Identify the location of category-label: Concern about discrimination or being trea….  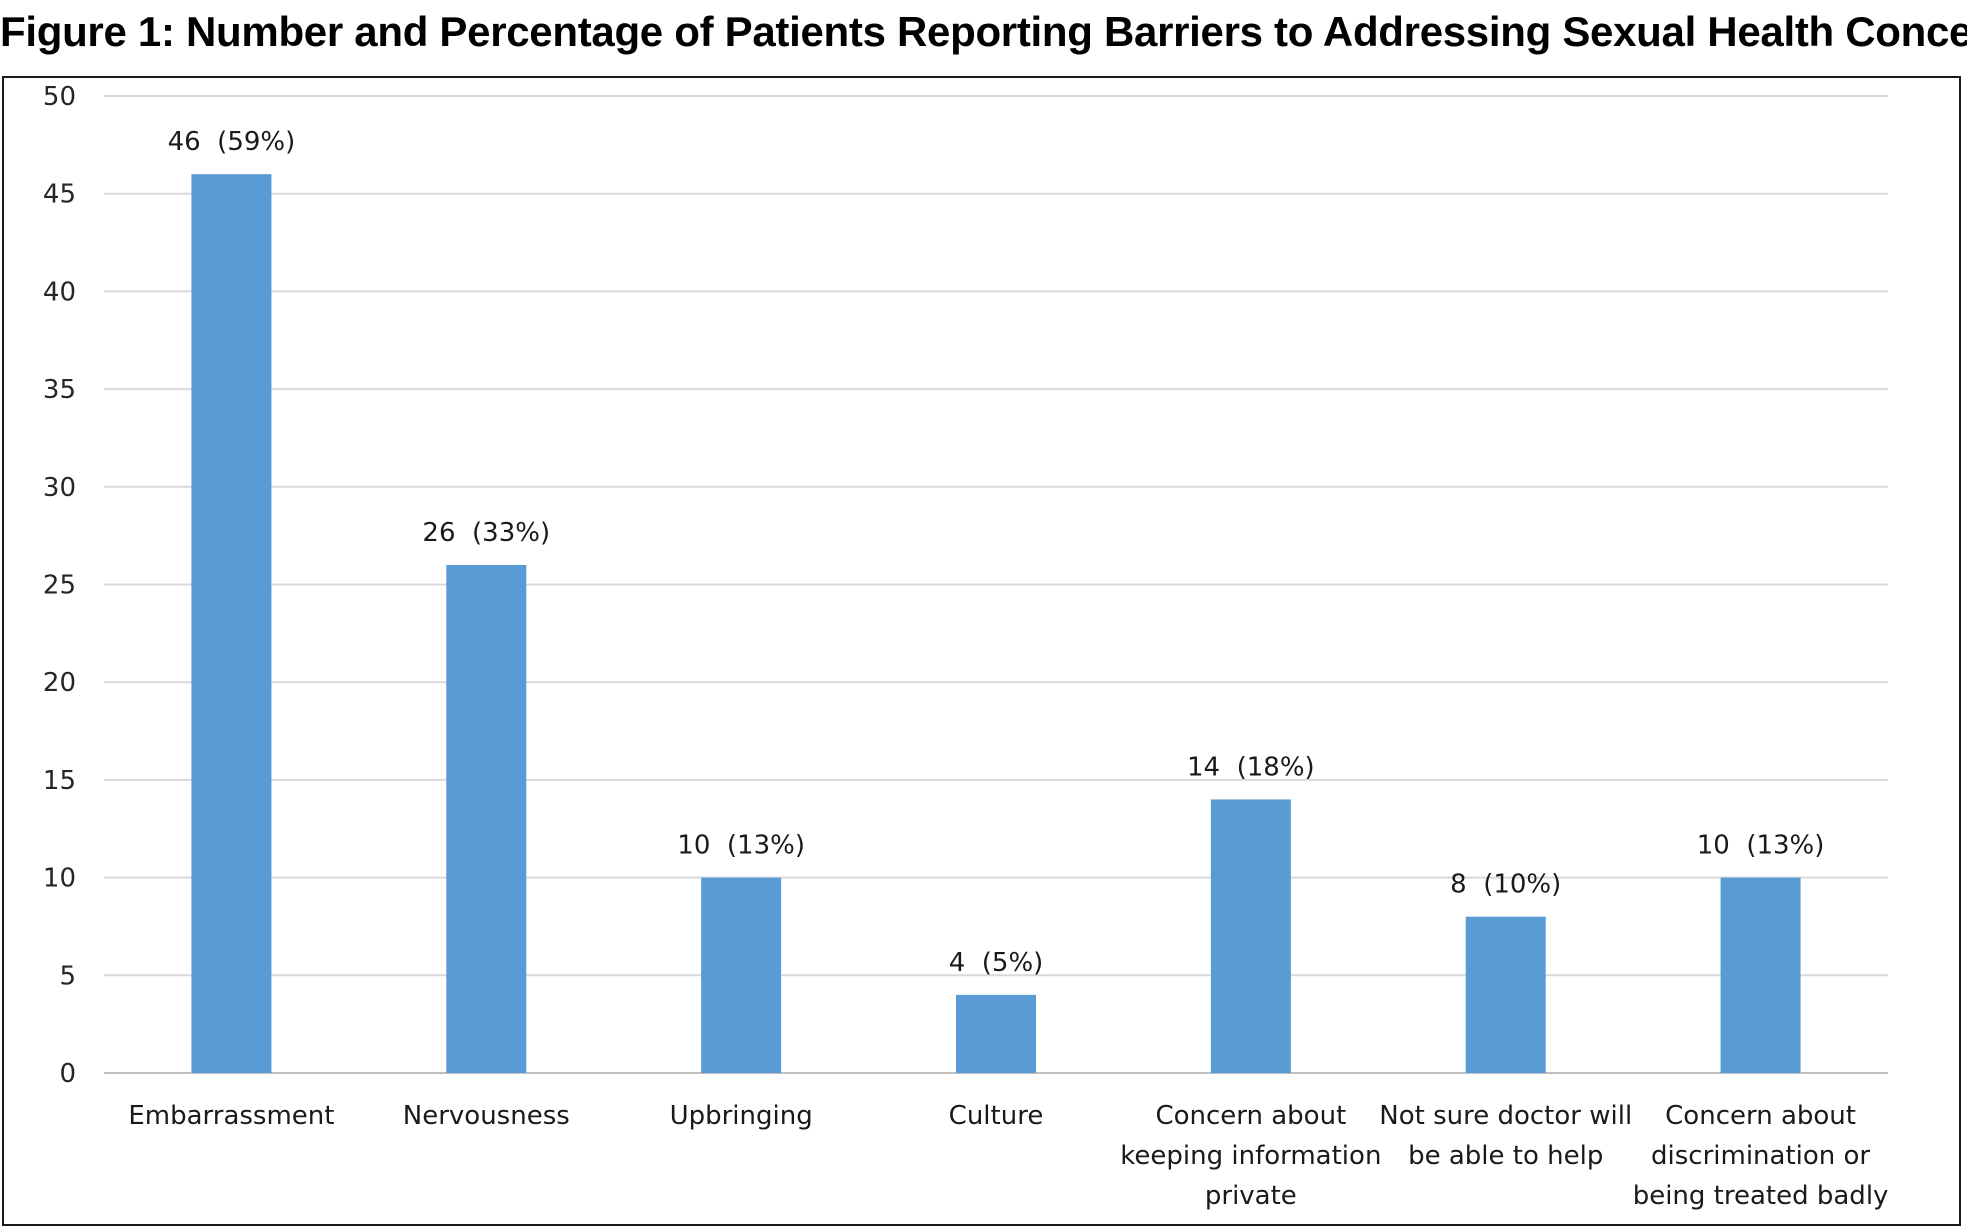
(1761, 1156).